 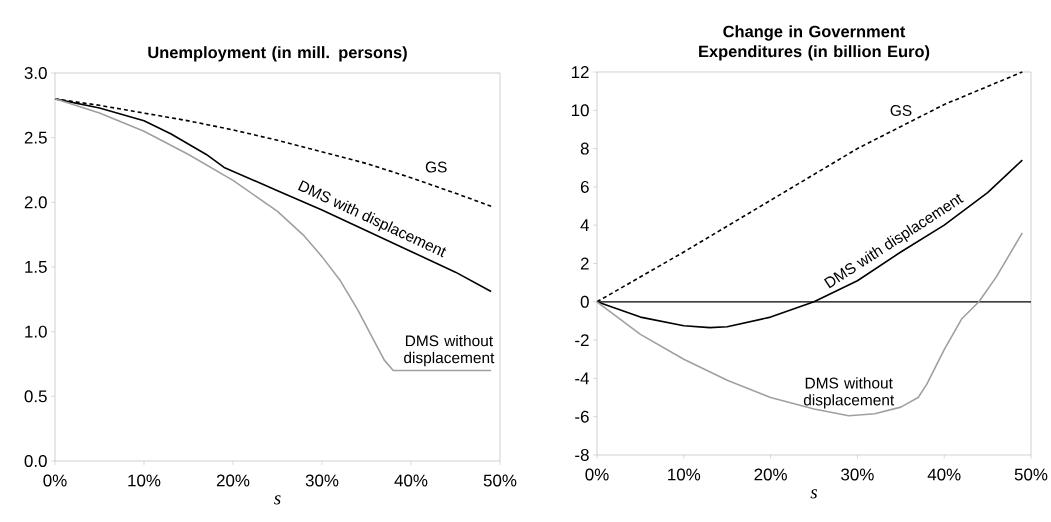 I want to click on y-tick-label: 0.5, so click(x=35, y=396).